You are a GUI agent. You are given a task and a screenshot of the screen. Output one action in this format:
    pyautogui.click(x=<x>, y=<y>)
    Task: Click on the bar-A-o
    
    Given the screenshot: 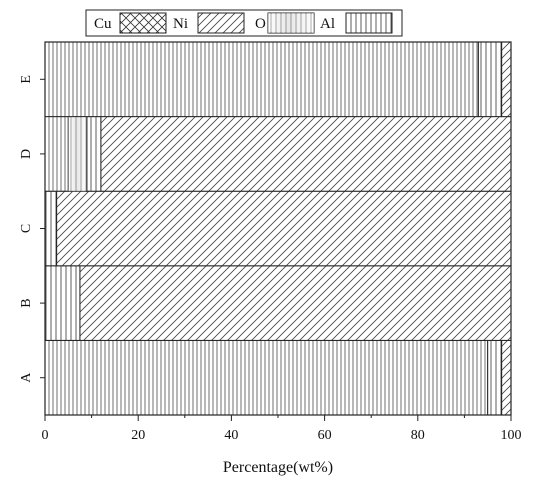 What is the action you would take?
    pyautogui.click(x=495, y=377)
    